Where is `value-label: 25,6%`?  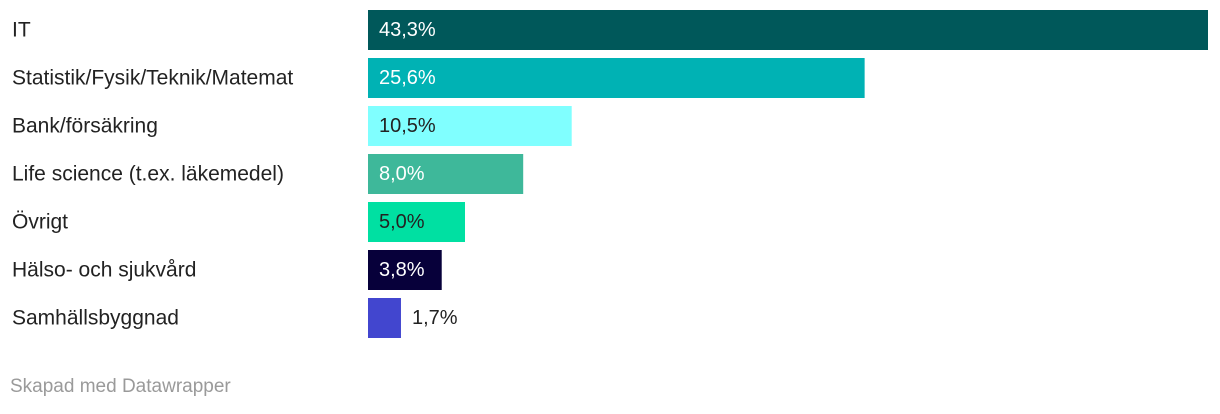
value-label: 25,6% is located at coordinates (407, 78).